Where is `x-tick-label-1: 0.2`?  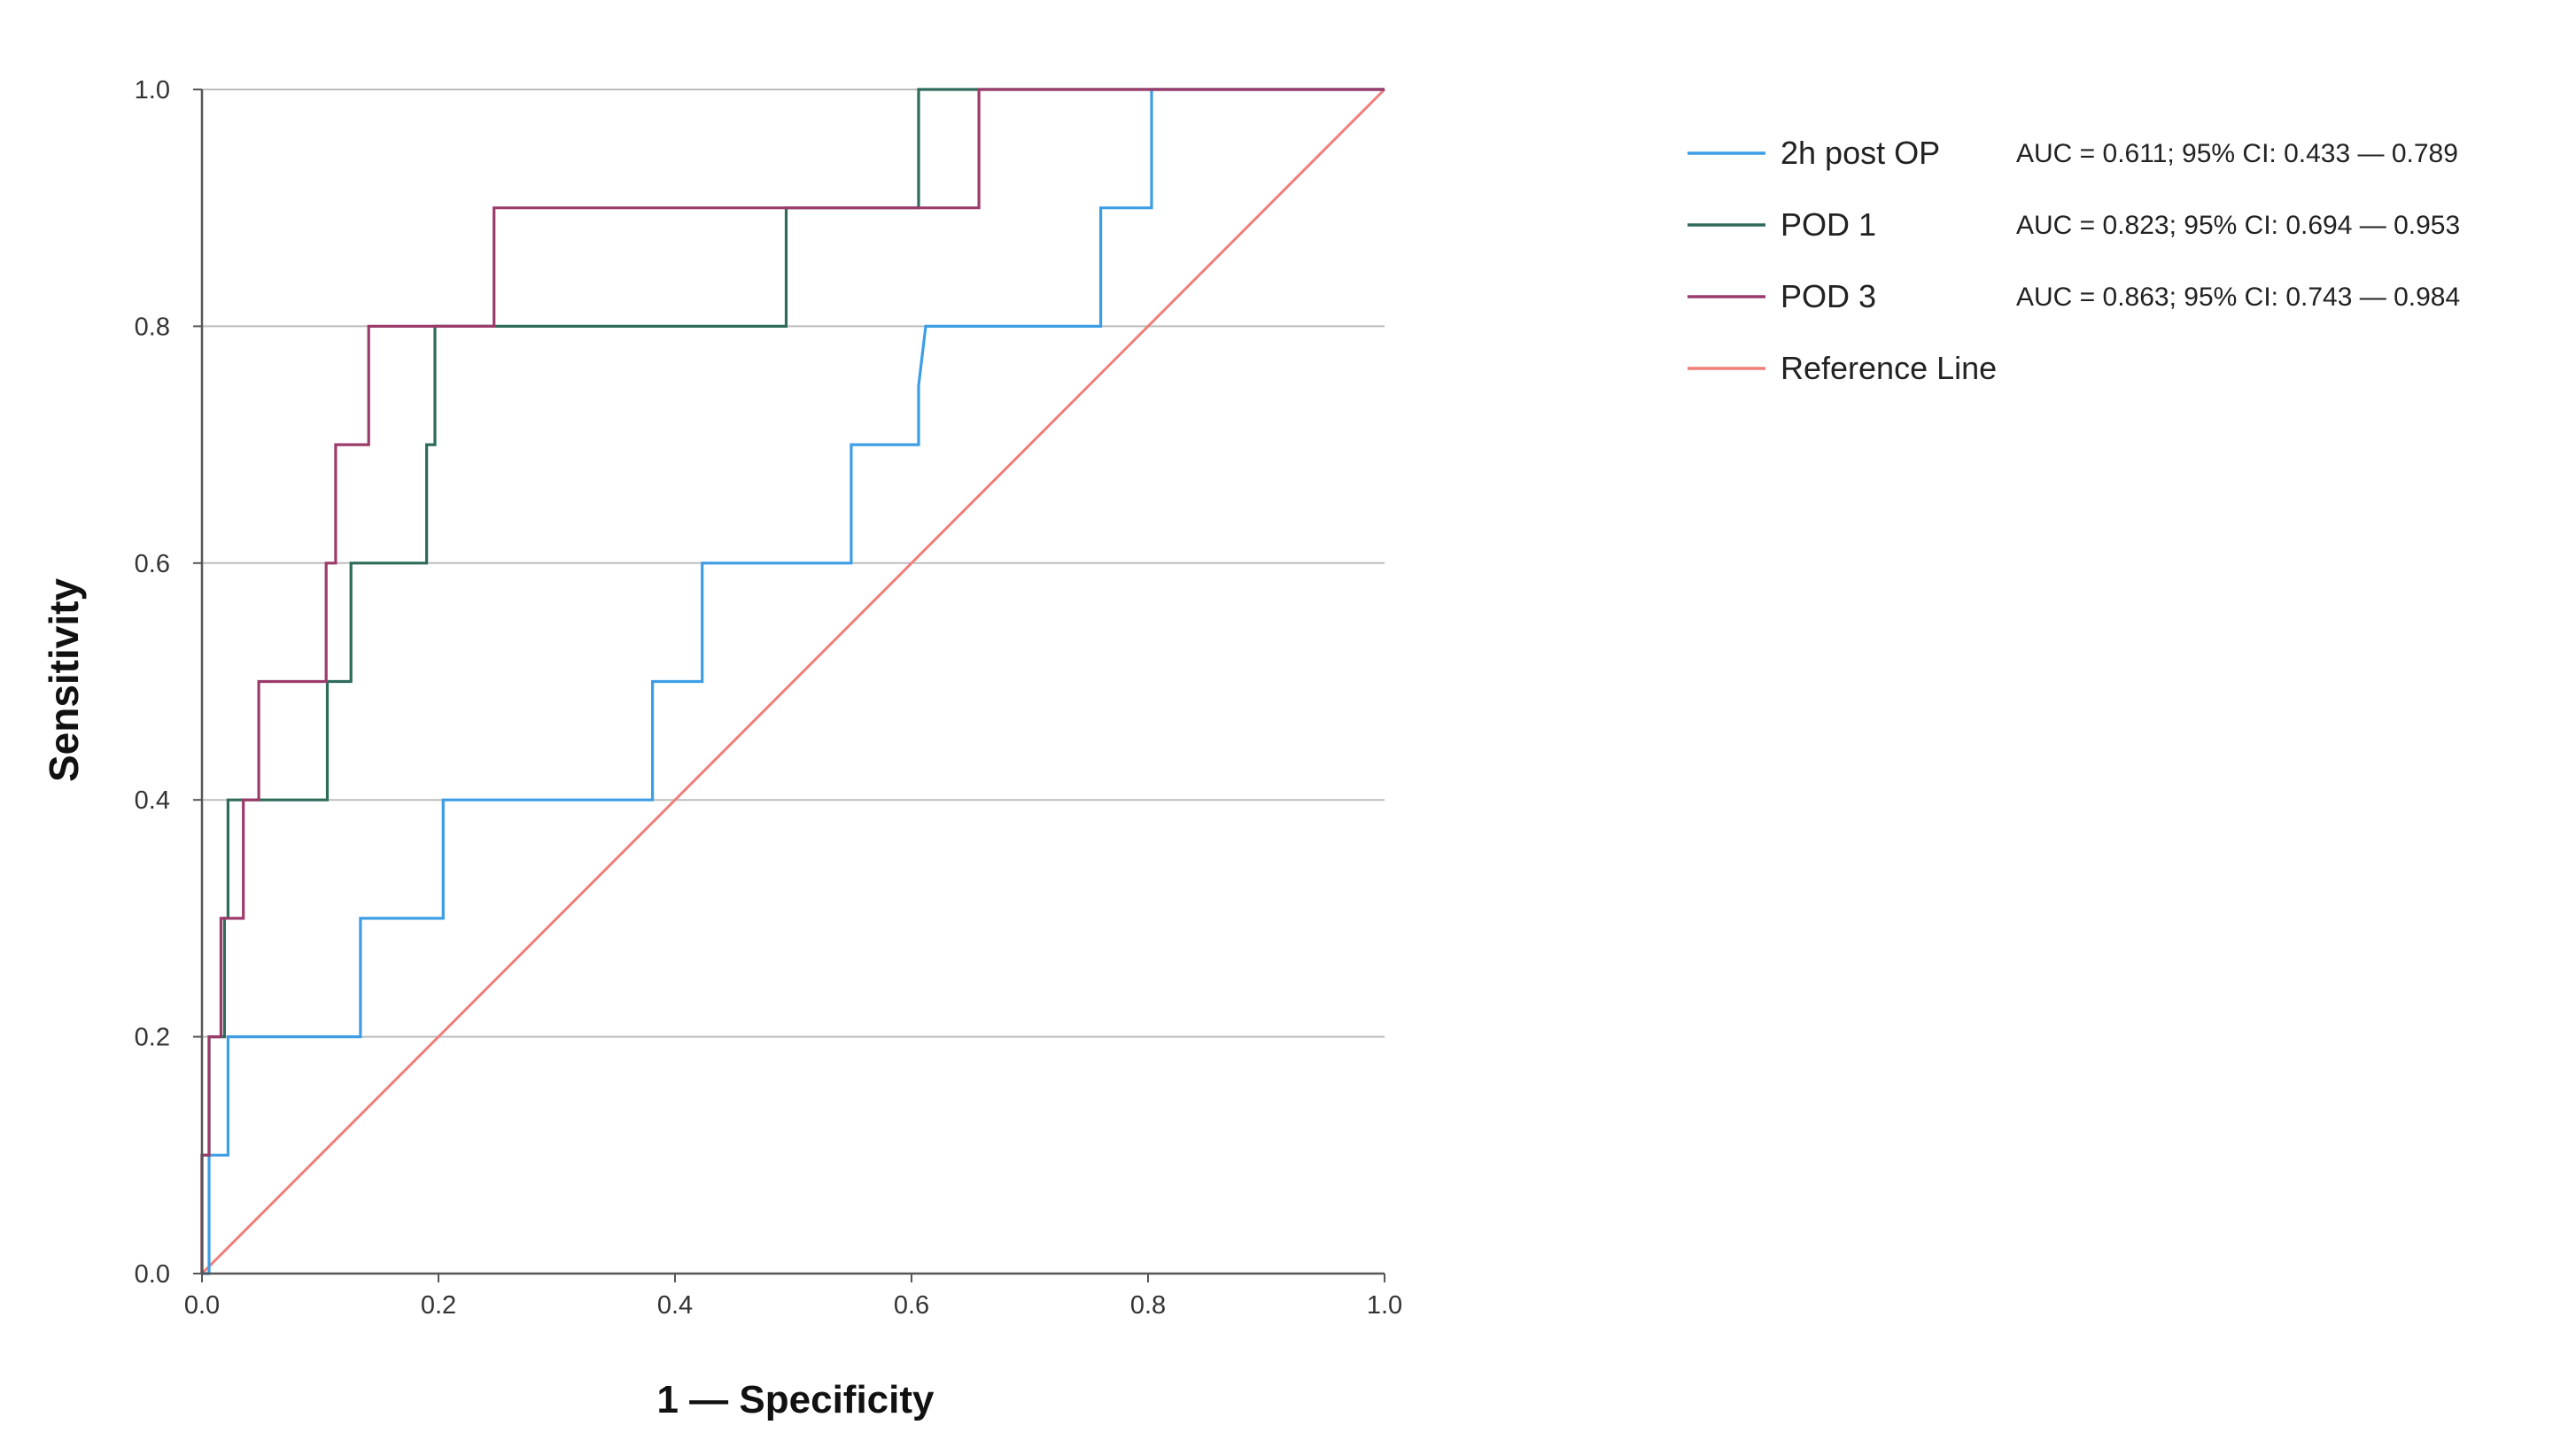
x-tick-label-1: 0.2 is located at coordinates (438, 1305).